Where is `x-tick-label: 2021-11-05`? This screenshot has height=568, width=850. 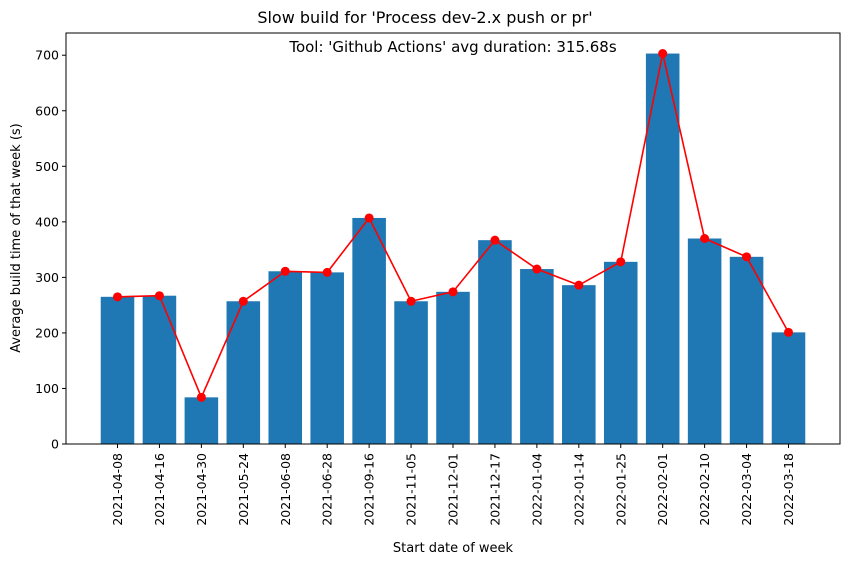
x-tick-label: 2021-11-05 is located at coordinates (411, 489).